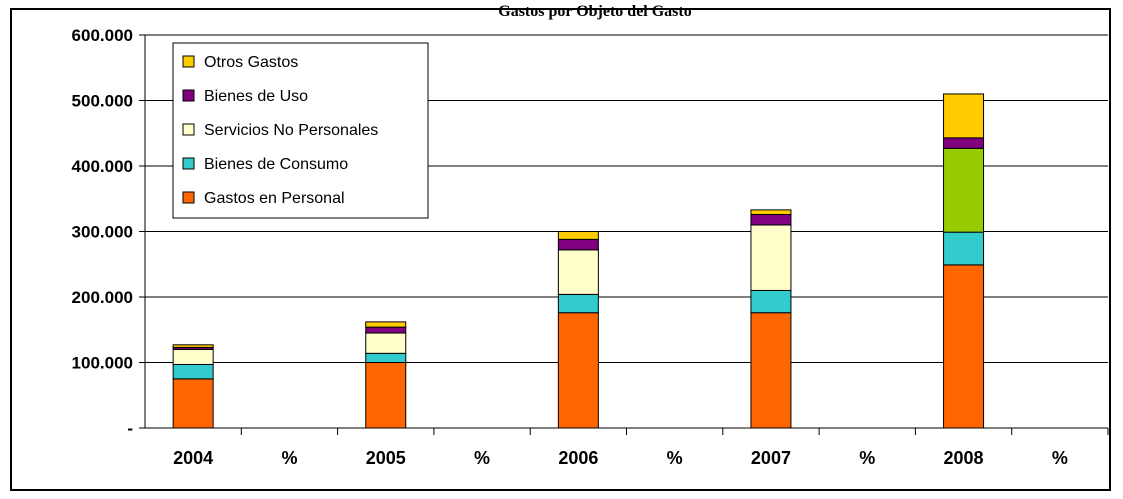 Image resolution: width=1123 pixels, height=499 pixels. I want to click on y-tick-label: 400.000, so click(102, 166).